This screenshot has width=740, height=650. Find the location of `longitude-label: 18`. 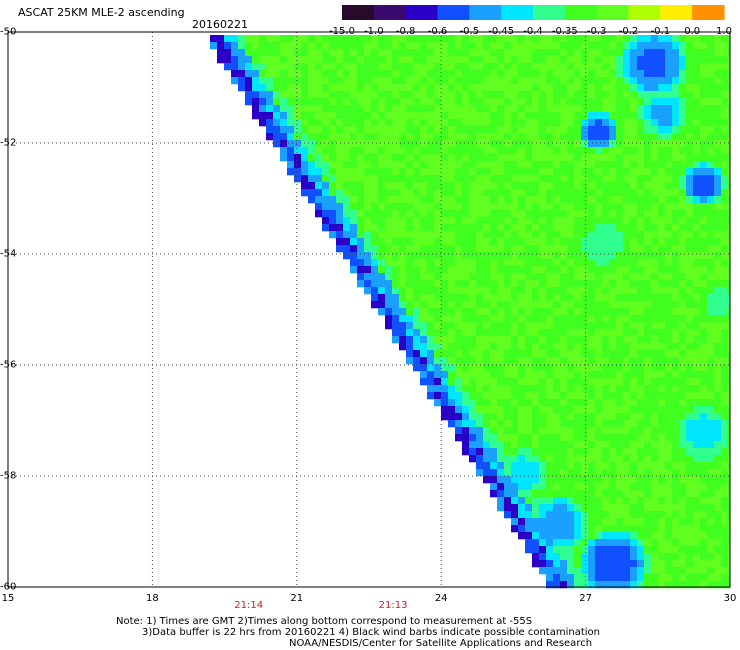

longitude-label: 18 is located at coordinates (152, 598).